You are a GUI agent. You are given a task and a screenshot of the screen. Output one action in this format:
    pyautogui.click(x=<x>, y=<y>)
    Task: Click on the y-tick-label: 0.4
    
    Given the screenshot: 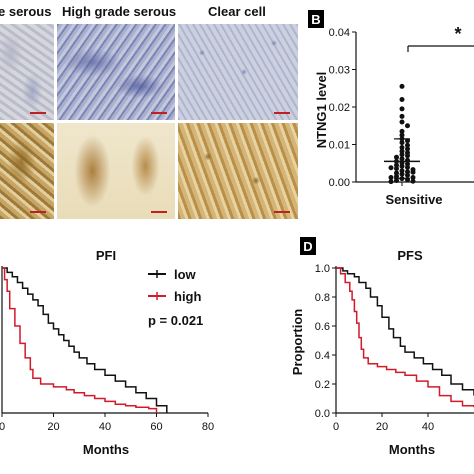 What is the action you would take?
    pyautogui.click(x=322, y=356)
    